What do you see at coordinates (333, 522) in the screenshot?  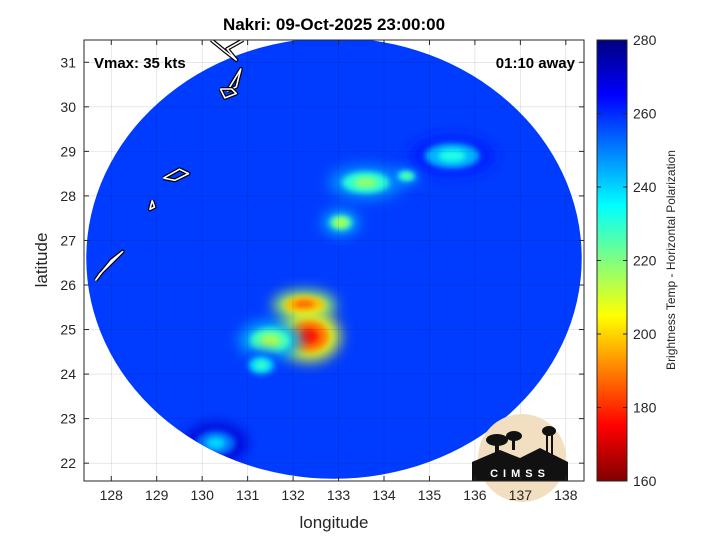 I see `x-axis-label: longitude` at bounding box center [333, 522].